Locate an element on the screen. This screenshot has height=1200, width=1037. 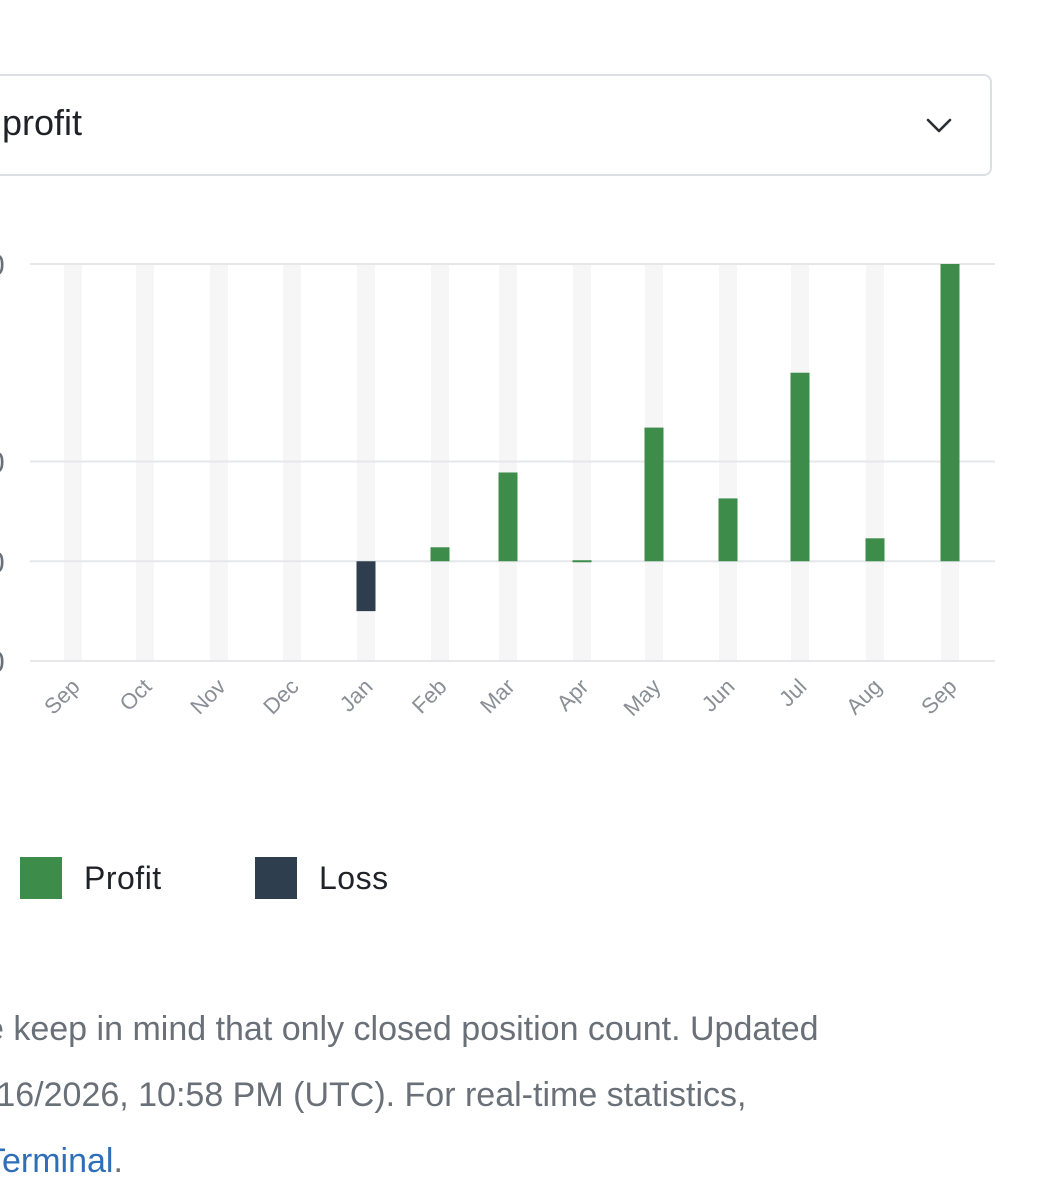
x-tick-label: Jul is located at coordinates (793, 693).